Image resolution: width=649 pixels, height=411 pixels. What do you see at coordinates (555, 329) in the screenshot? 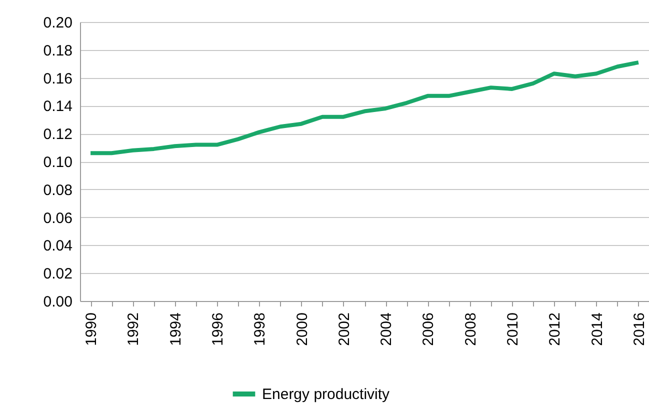
I see `x-tick-label: 2012` at bounding box center [555, 329].